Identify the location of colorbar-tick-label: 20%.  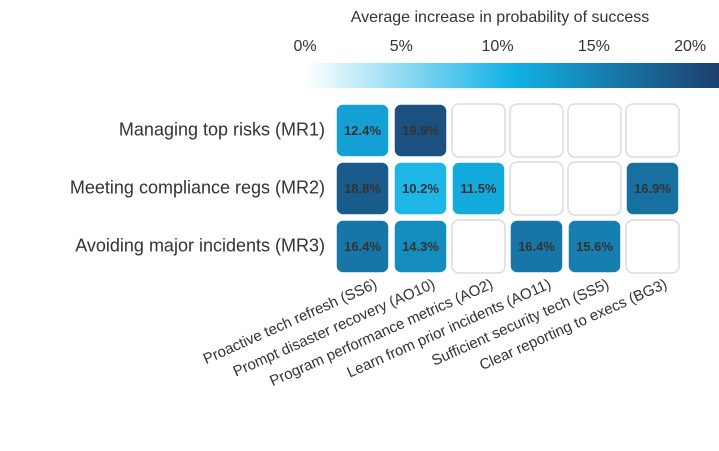
(690, 46).